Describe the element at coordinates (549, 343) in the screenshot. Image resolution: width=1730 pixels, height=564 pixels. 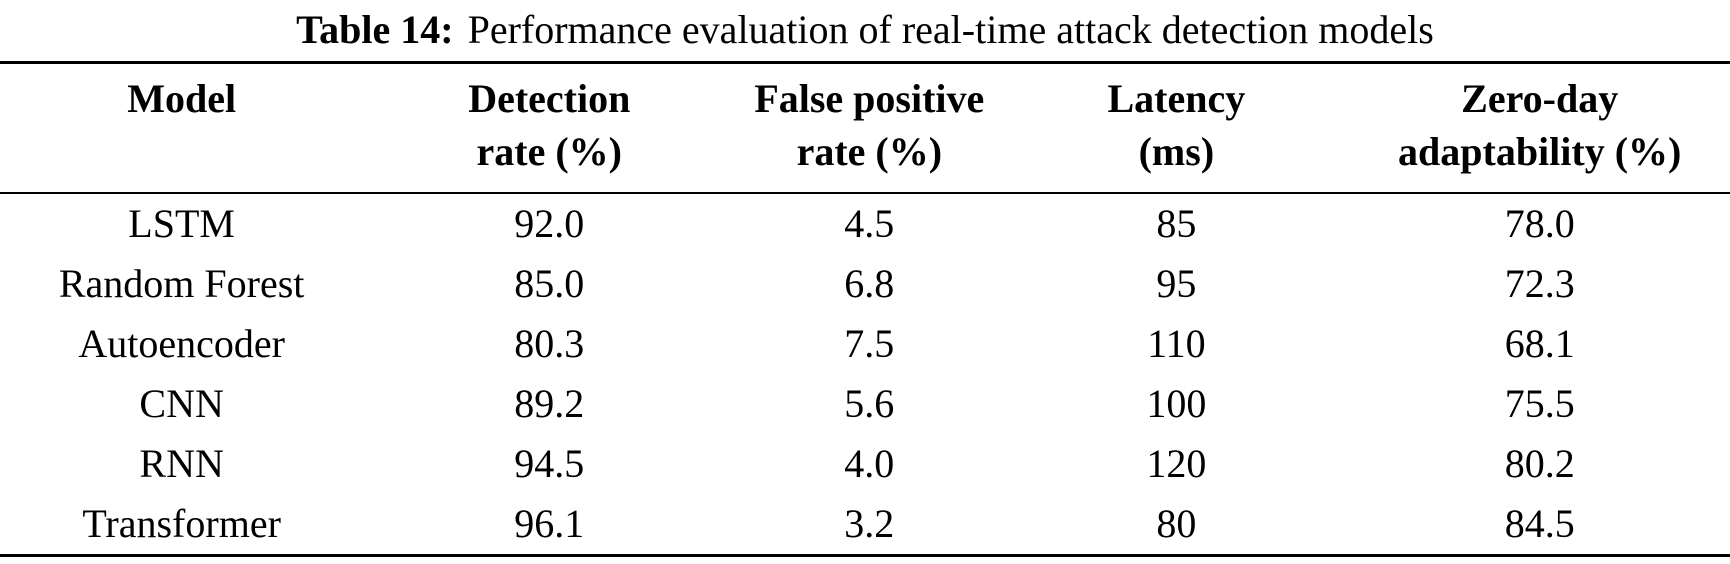
I see `cell-detection-rate: 80.3` at that location.